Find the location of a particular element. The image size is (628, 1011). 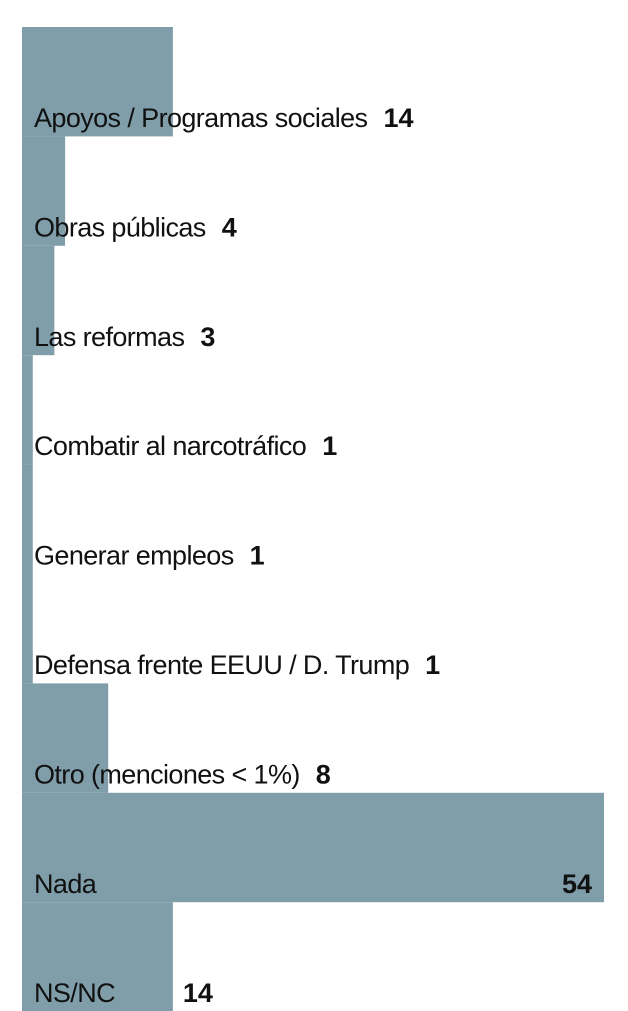

category-label: Defensa frente EEUU / D. Trump is located at coordinates (221, 665).